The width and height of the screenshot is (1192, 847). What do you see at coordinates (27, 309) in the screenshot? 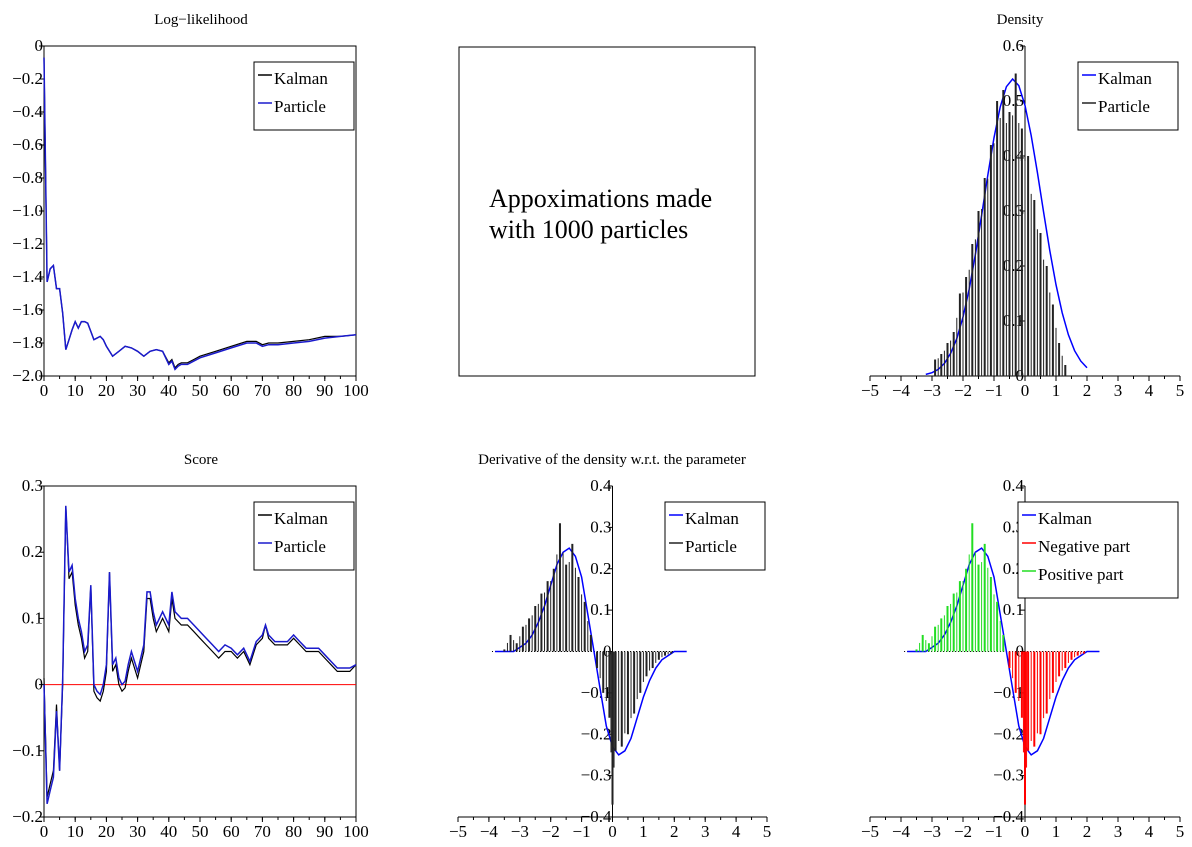
I see `y-tick-label: −1.6` at bounding box center [27, 309].